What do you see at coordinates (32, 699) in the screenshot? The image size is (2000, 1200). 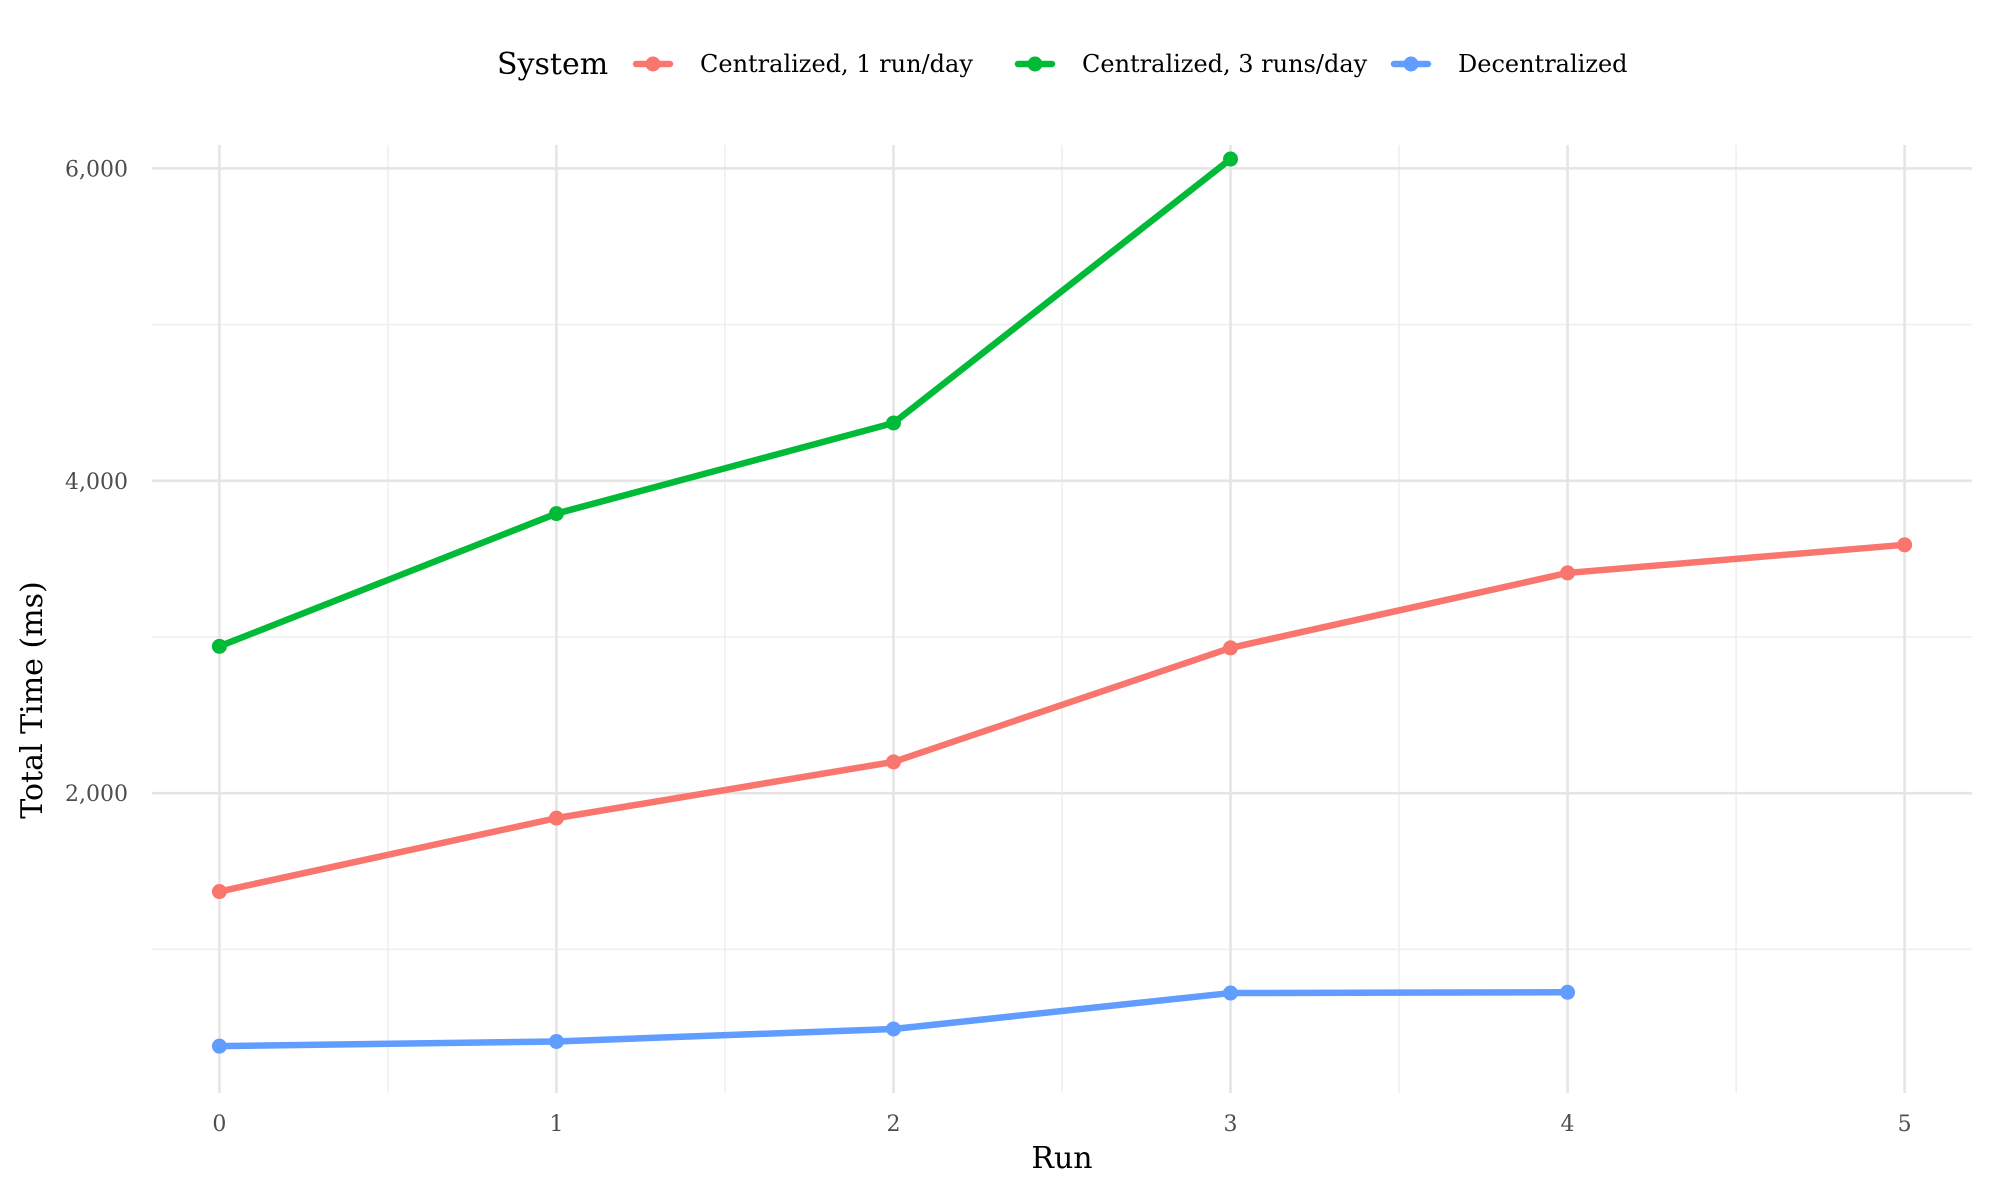 I see `y-axis-title: Total Time (ms)` at bounding box center [32, 699].